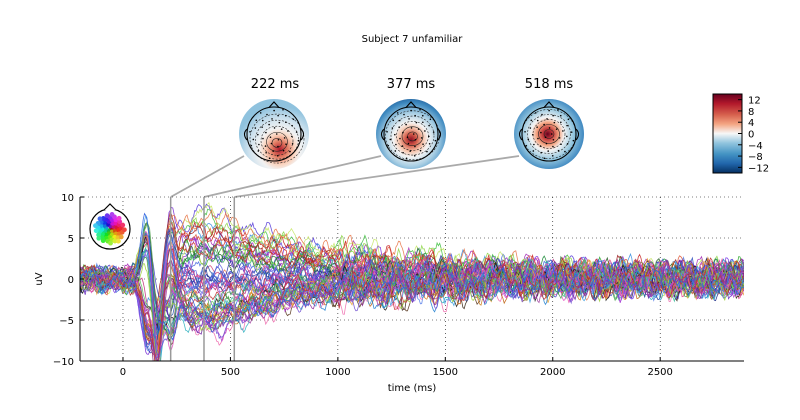  I want to click on topomap-label: 518 ms, so click(549, 84).